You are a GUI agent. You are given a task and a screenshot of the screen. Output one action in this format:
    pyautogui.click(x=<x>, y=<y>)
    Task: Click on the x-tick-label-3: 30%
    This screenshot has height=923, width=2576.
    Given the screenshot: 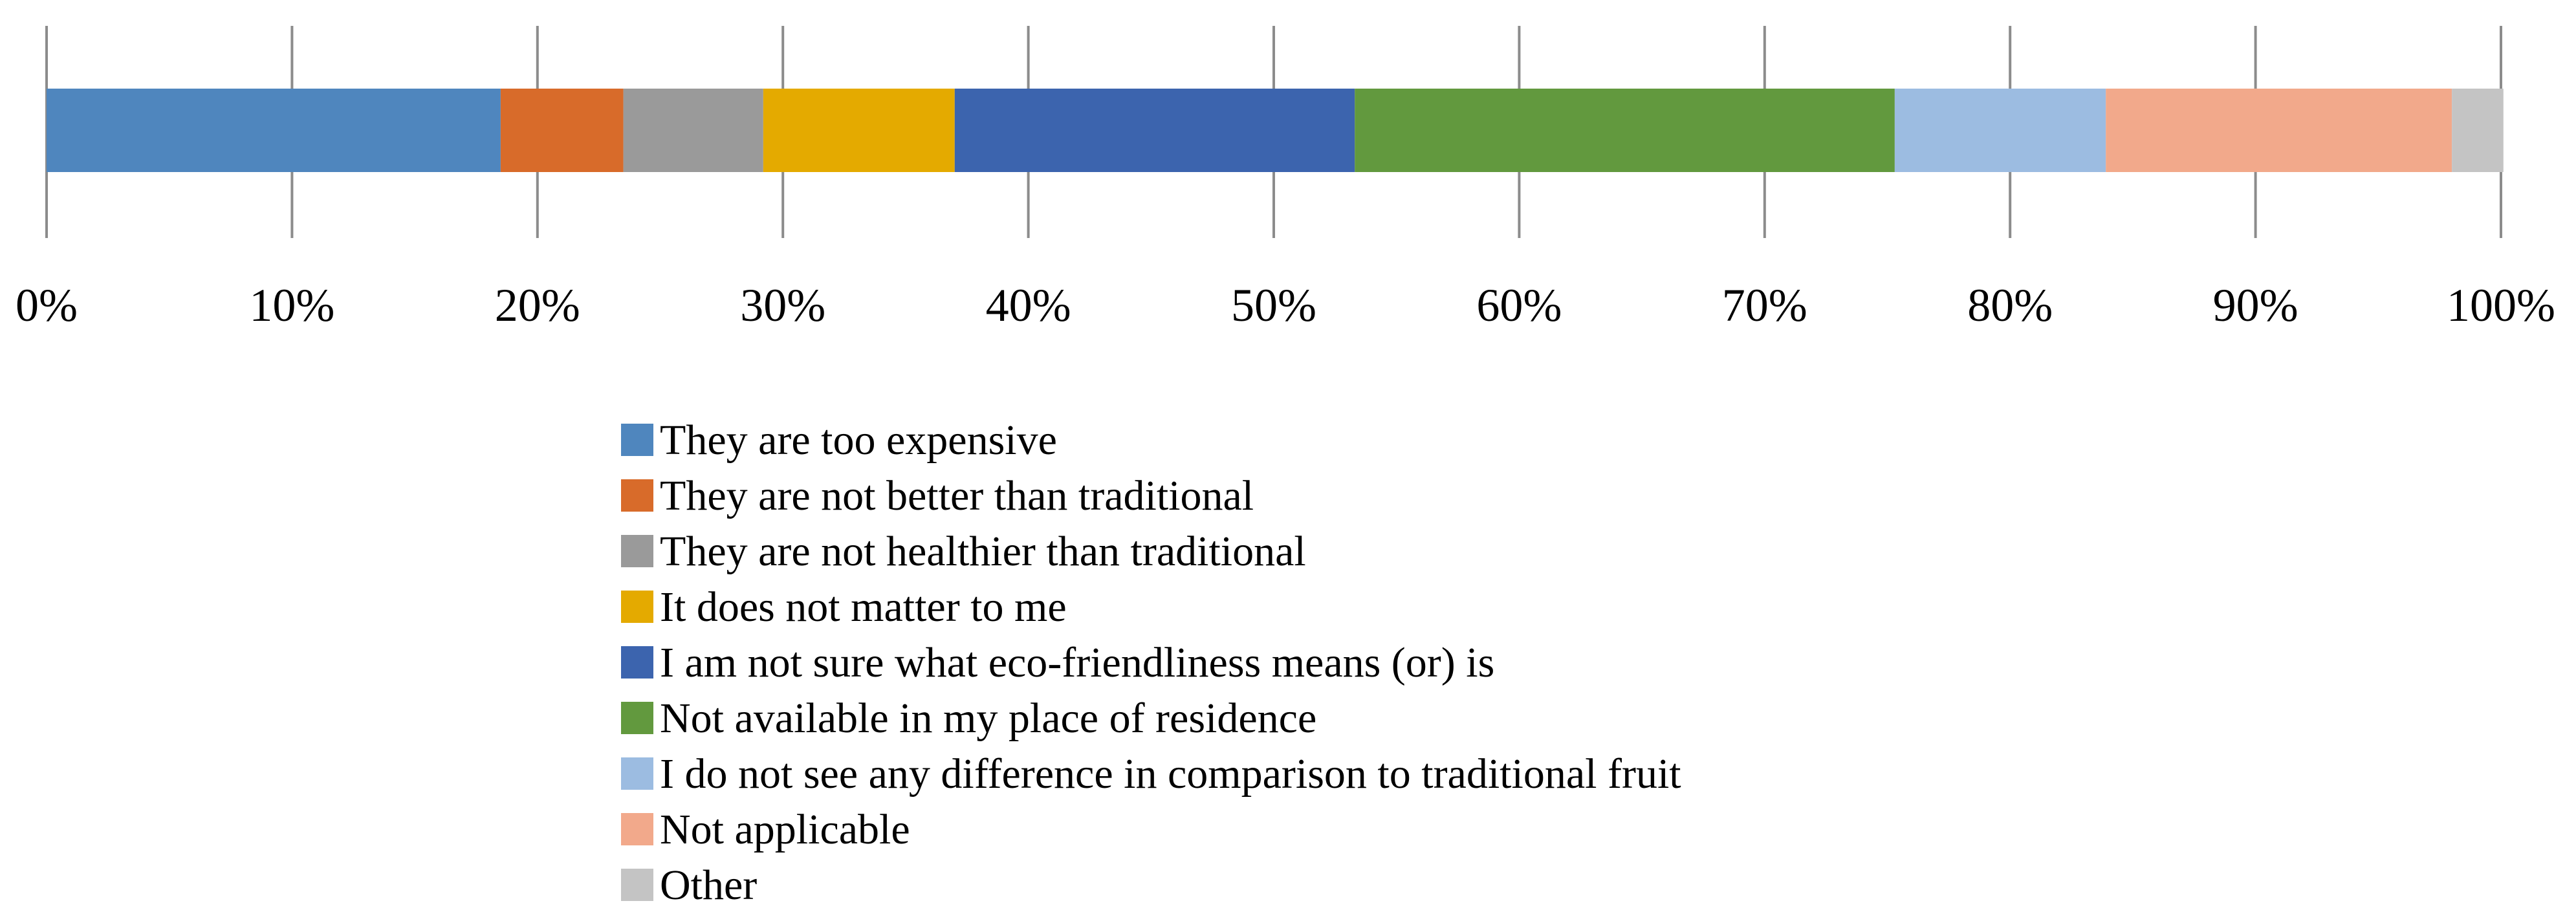 What is the action you would take?
    pyautogui.click(x=782, y=305)
    